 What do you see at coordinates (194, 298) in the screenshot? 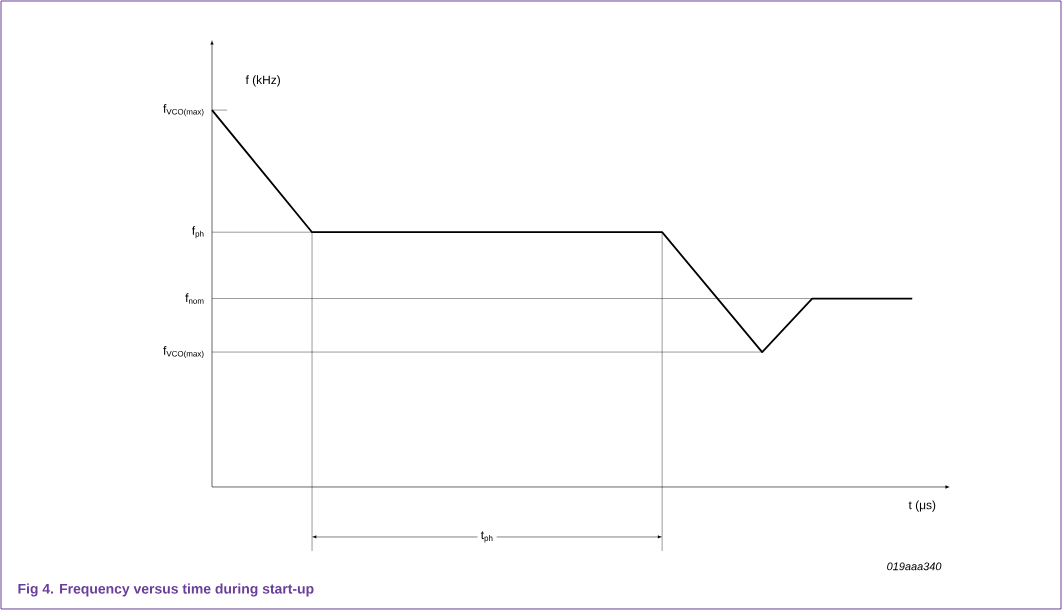
I see `ref-line-label: f$_{nom}$` at bounding box center [194, 298].